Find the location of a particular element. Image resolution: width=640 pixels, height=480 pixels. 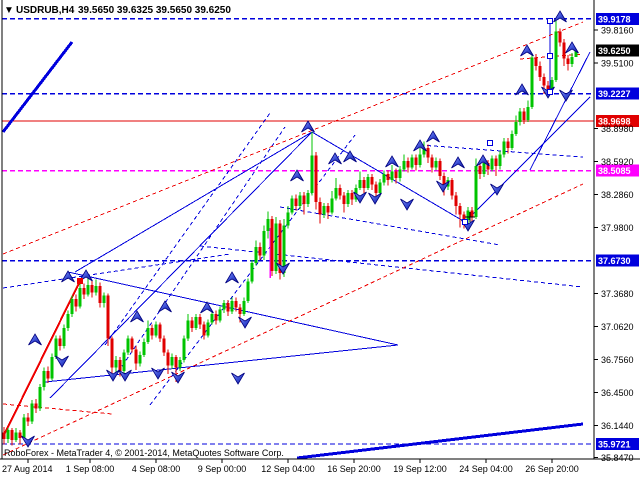

price-axis-label: 37.0620 is located at coordinates (617, 327).